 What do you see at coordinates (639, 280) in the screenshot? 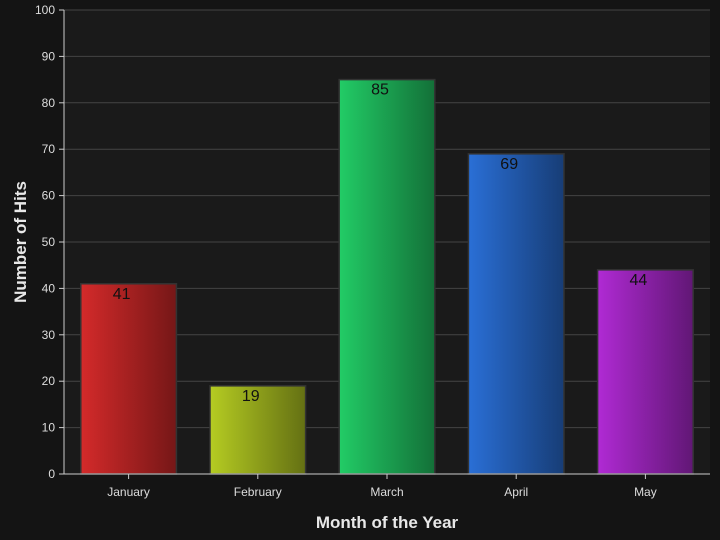
I see `data-label: 44` at bounding box center [639, 280].